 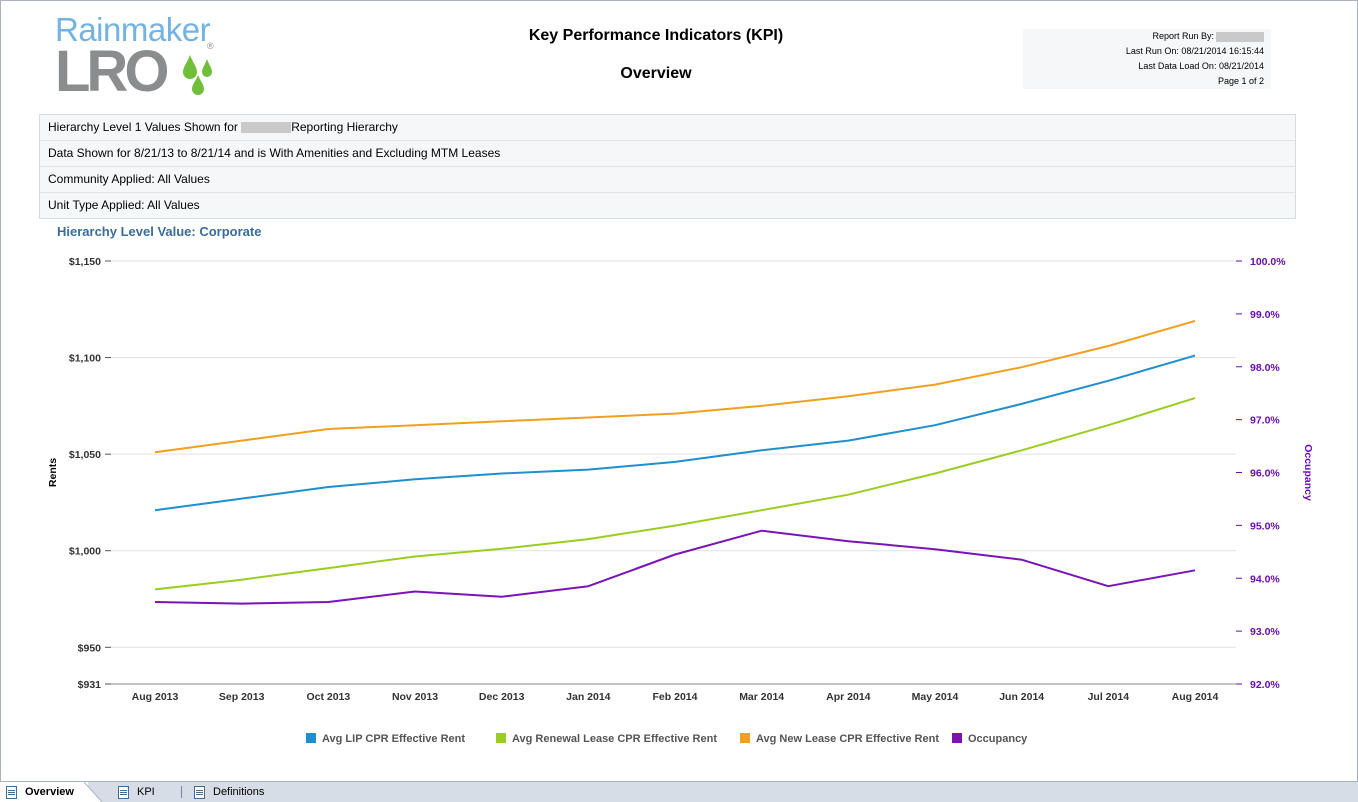 I want to click on x-tick-label: Jan 2014, so click(x=588, y=697).